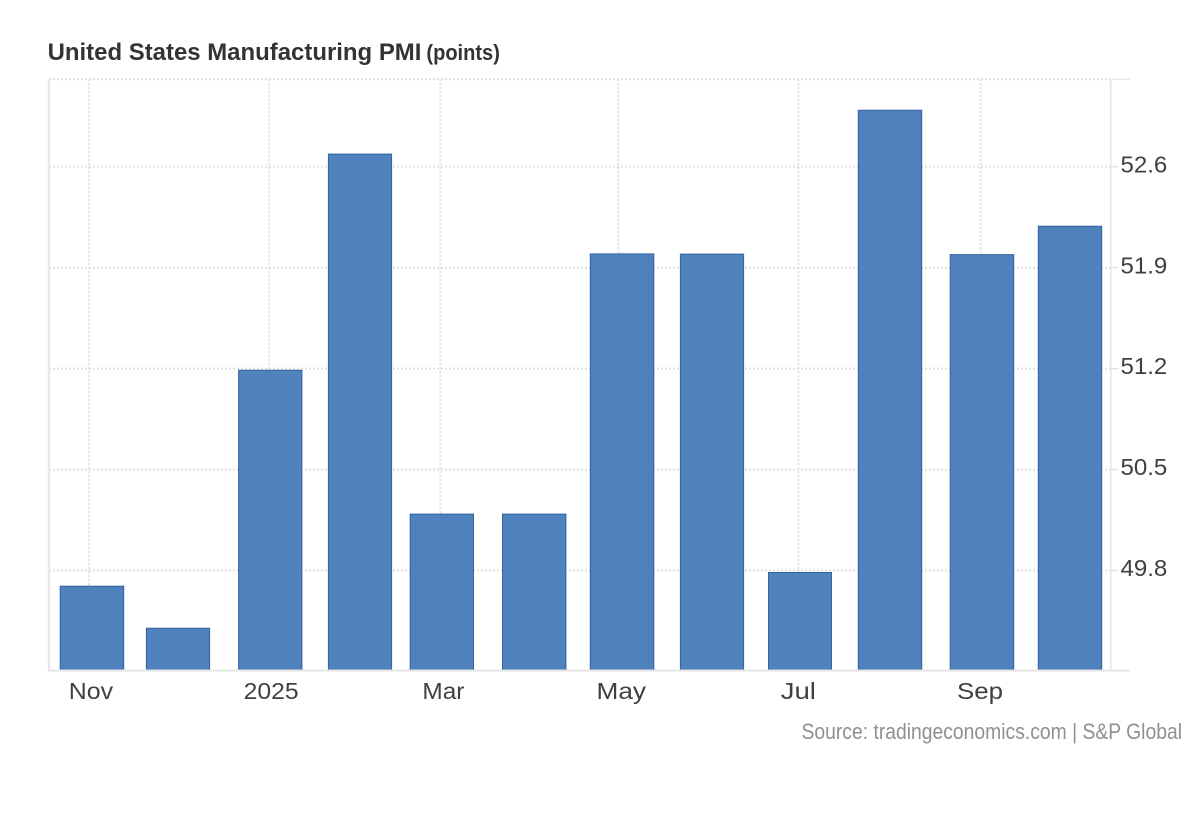  What do you see at coordinates (1144, 164) in the screenshot?
I see `svg-text: 52.6` at bounding box center [1144, 164].